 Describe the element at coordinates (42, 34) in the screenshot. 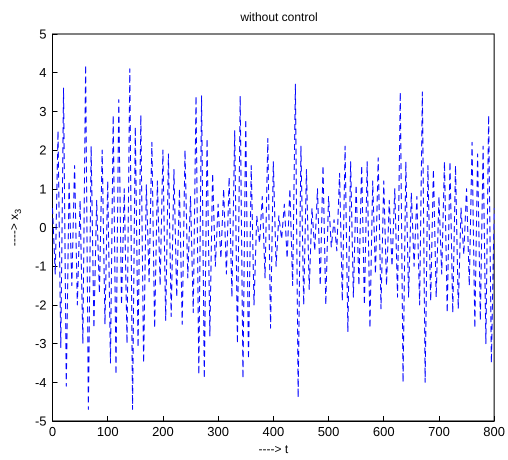

I see `y-tick-label: 5` at that location.